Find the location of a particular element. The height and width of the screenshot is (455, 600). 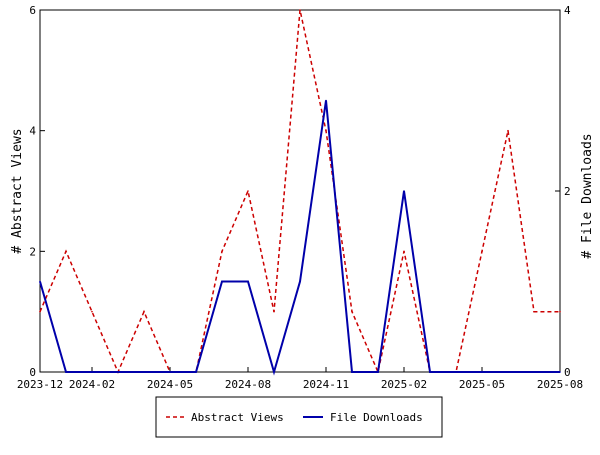

y-left-tick-label: 6 is located at coordinates (32, 10).